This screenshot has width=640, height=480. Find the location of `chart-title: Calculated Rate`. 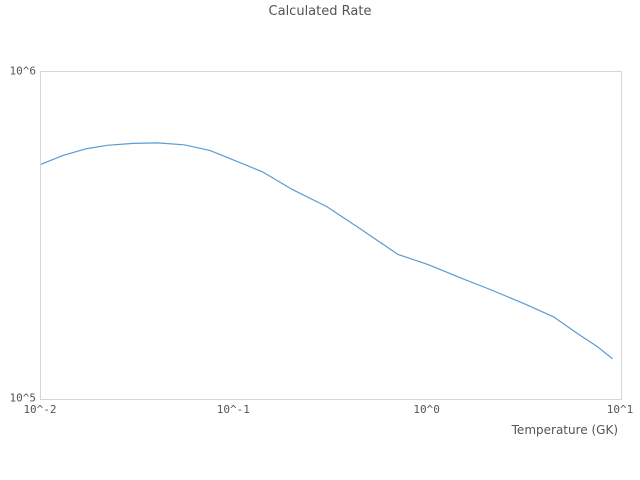

chart-title: Calculated Rate is located at coordinates (320, 11).